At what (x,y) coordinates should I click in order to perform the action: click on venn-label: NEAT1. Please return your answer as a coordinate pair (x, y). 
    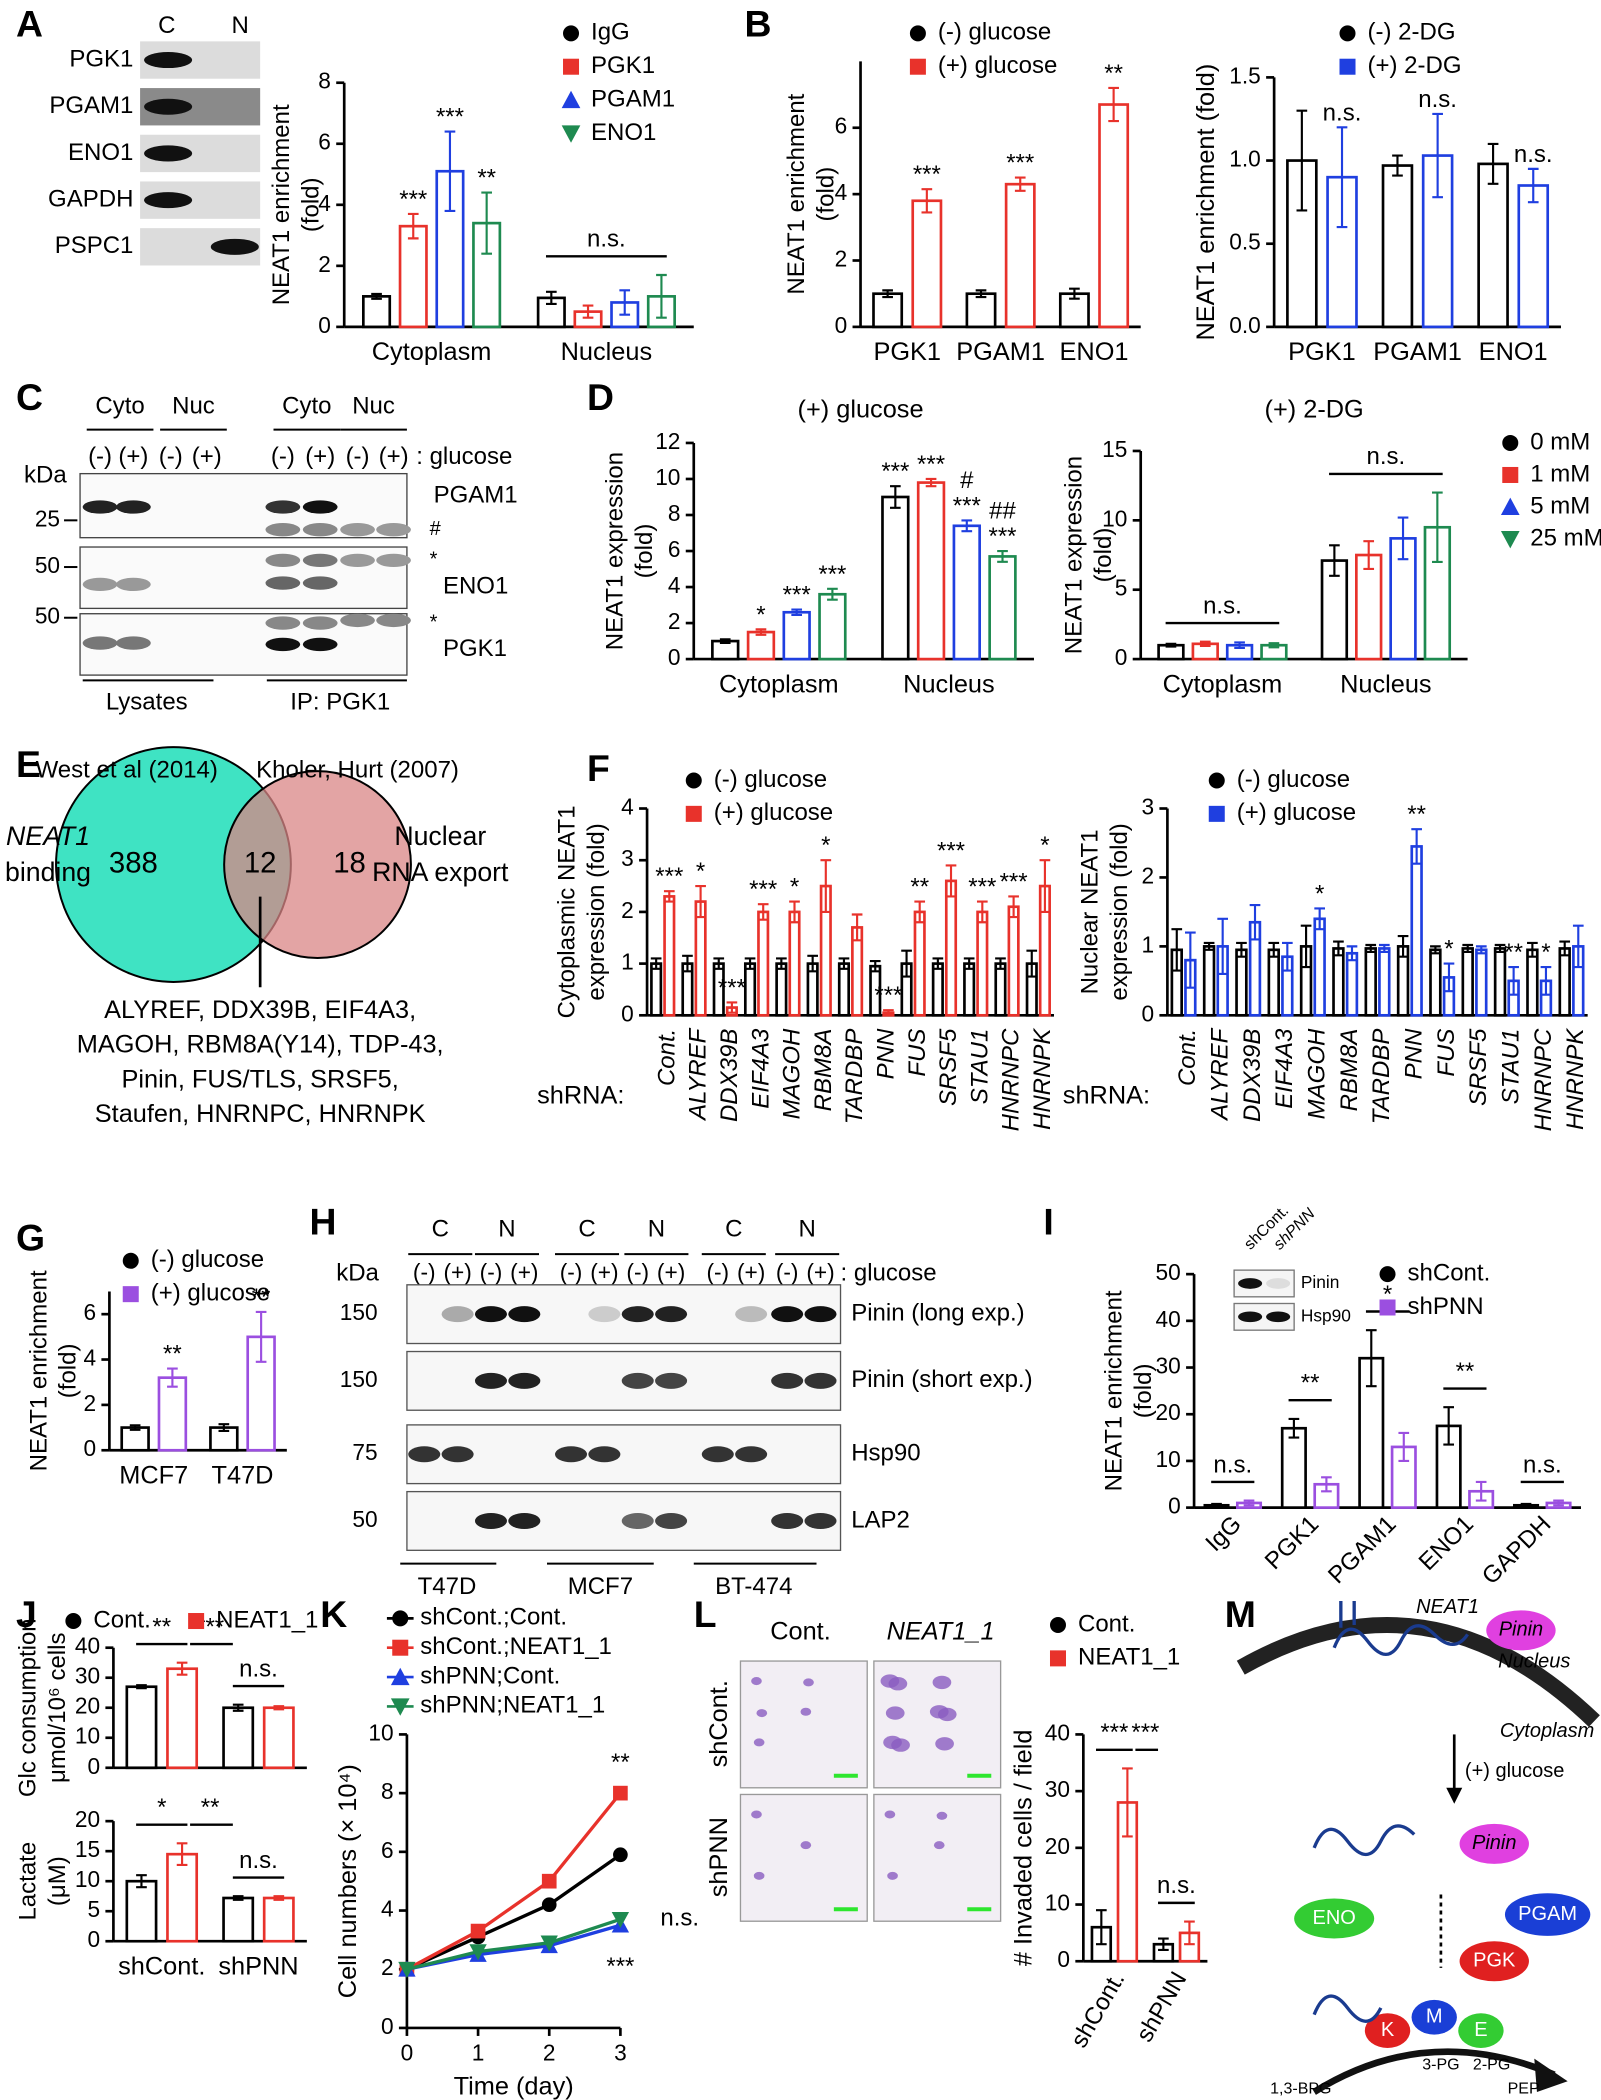
    Looking at the image, I should click on (48, 836).